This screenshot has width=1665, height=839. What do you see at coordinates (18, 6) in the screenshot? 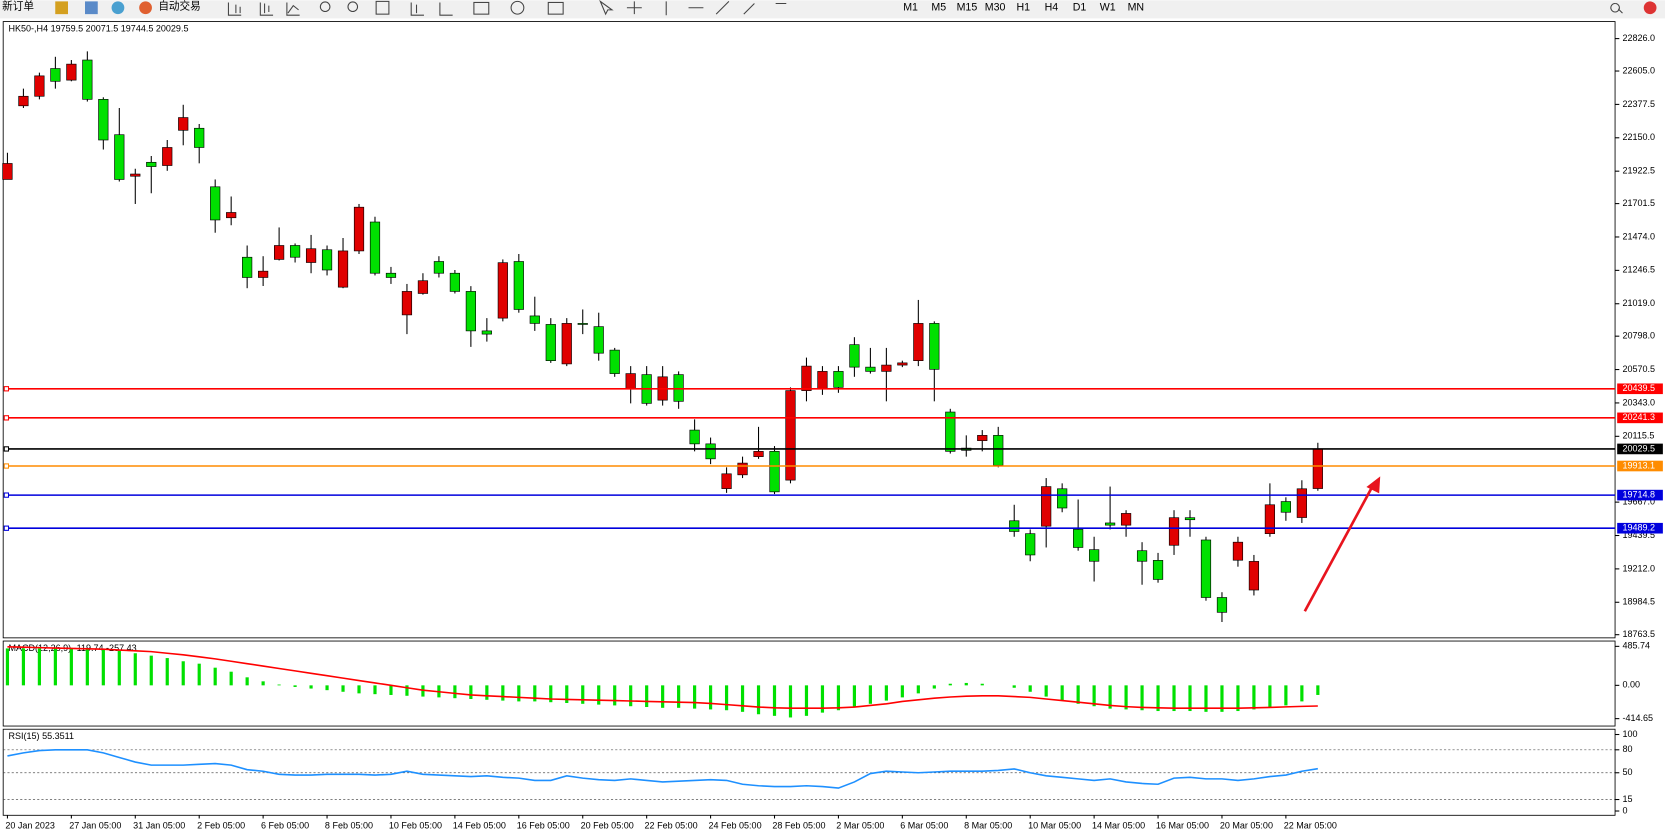
I see `new-order-button: 新订单` at bounding box center [18, 6].